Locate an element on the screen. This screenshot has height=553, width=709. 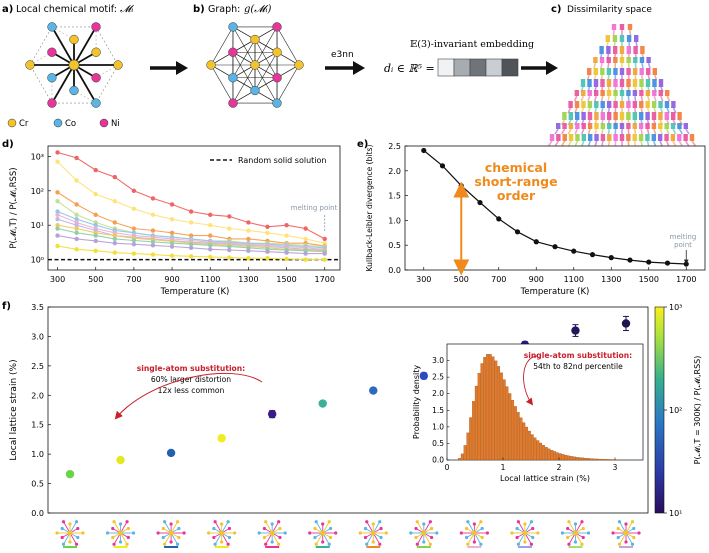
motif-center is located at coordinates (525, 533).